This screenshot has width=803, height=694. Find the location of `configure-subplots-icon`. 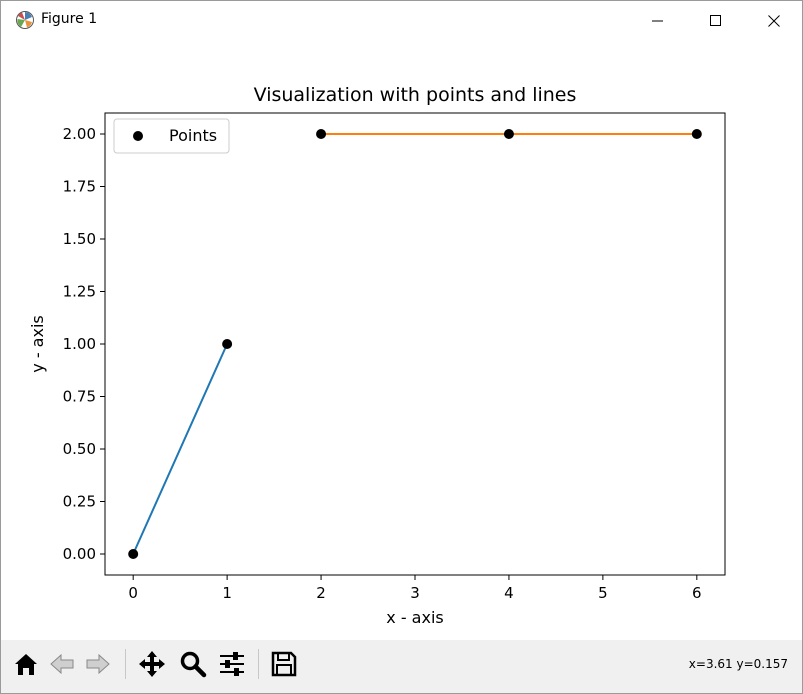

configure-subplots-icon is located at coordinates (232, 664).